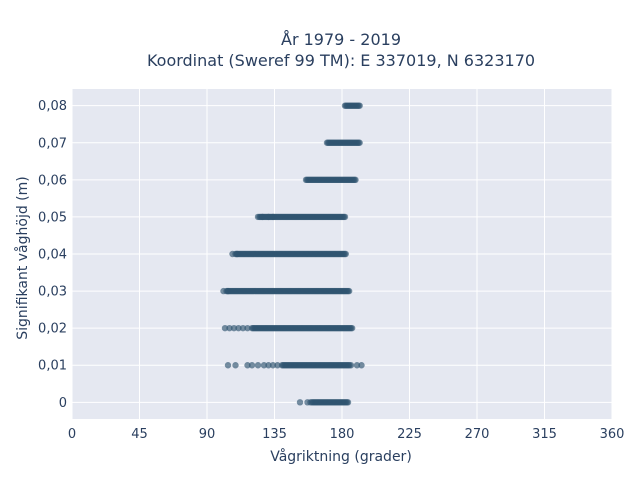  I want to click on chart-title-line-1: År 1979 - 2019, so click(341, 39).